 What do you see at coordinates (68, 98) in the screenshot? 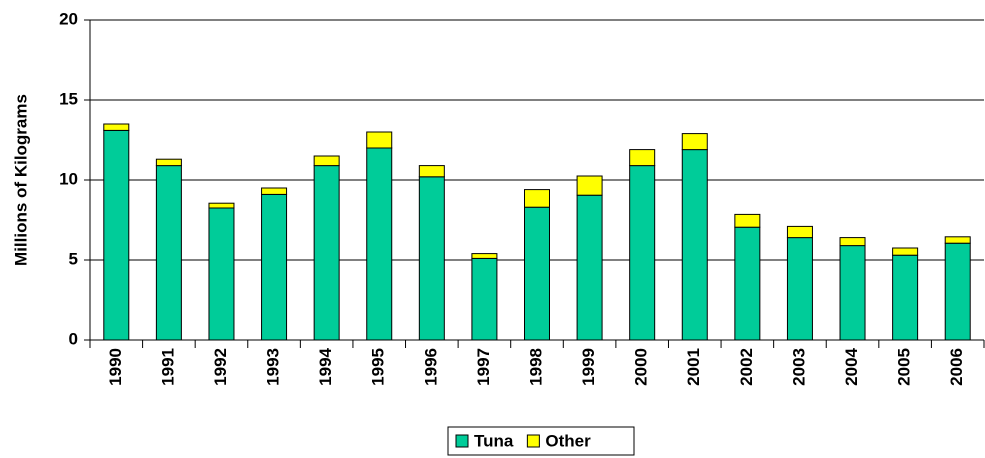
I see `y-tick-label: 15` at bounding box center [68, 98].